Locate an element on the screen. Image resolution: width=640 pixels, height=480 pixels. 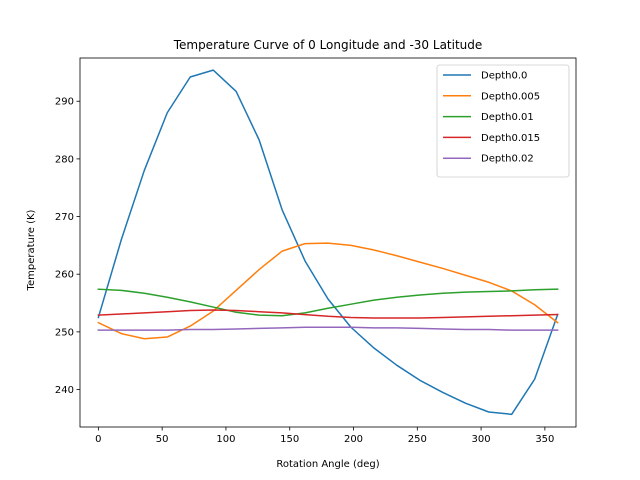
x-tick-label-7: 350 is located at coordinates (544, 439).